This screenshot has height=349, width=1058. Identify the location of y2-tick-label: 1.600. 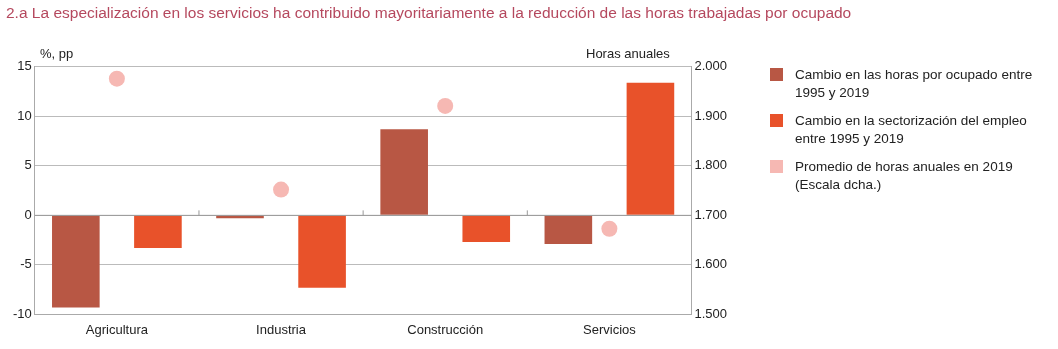
(711, 264).